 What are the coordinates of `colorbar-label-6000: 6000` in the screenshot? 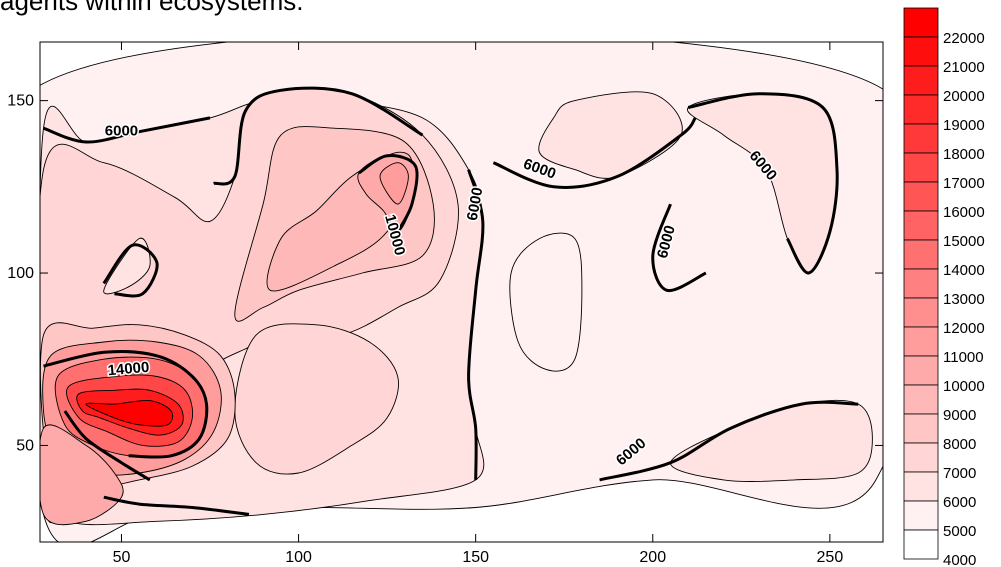 It's located at (959, 502).